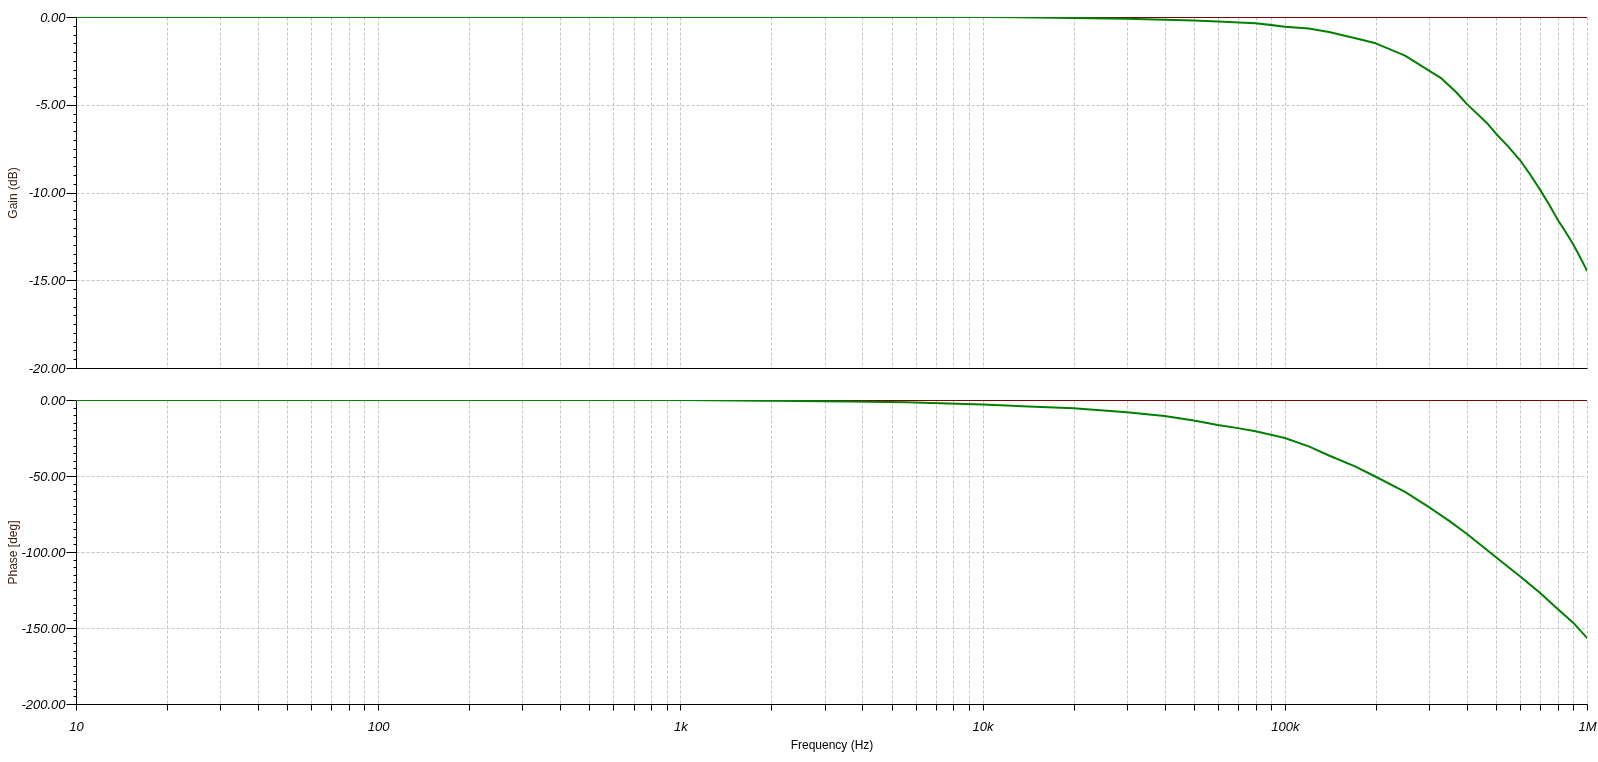 This screenshot has height=762, width=1598. What do you see at coordinates (77, 726) in the screenshot?
I see `x-tick-label: 10` at bounding box center [77, 726].